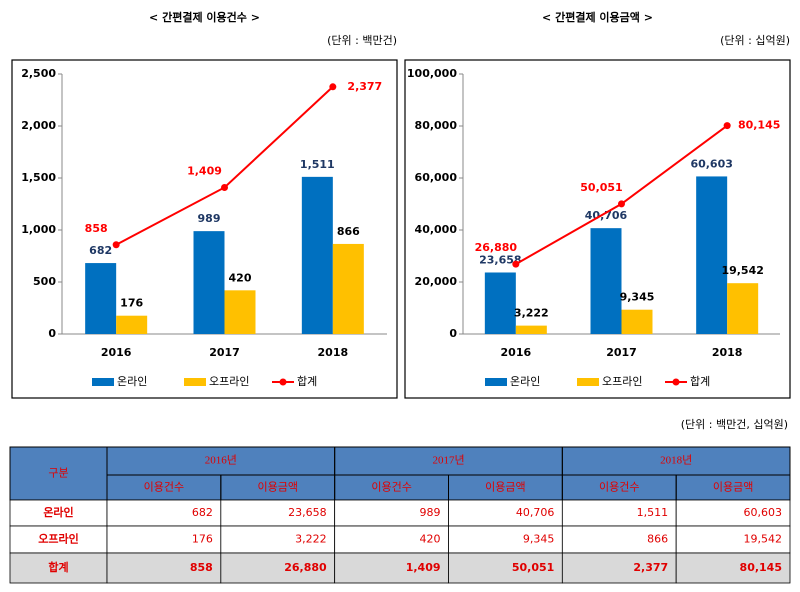 Image resolution: width=800 pixels, height=592 pixels. I want to click on data-label: 176, so click(131, 303).